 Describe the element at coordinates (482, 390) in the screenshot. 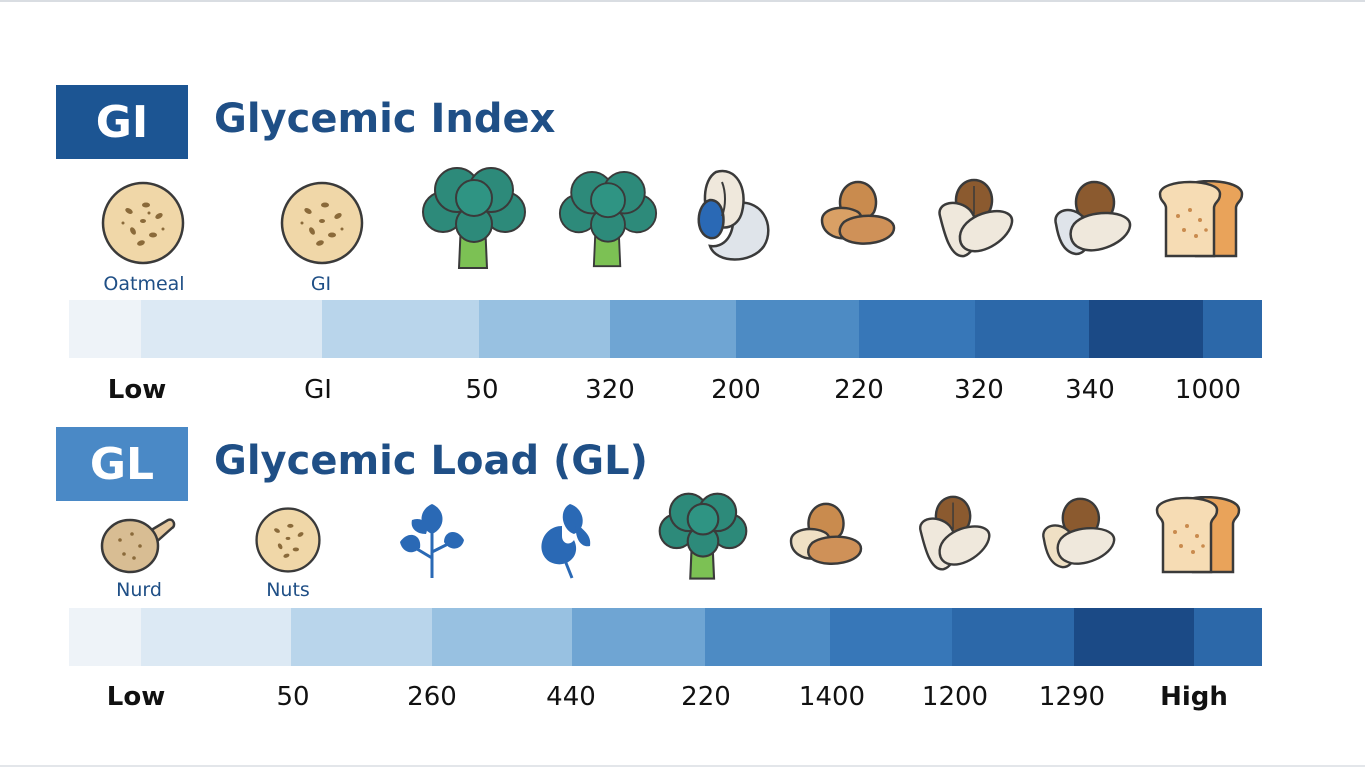

I see `gi-tick-label: 50` at that location.